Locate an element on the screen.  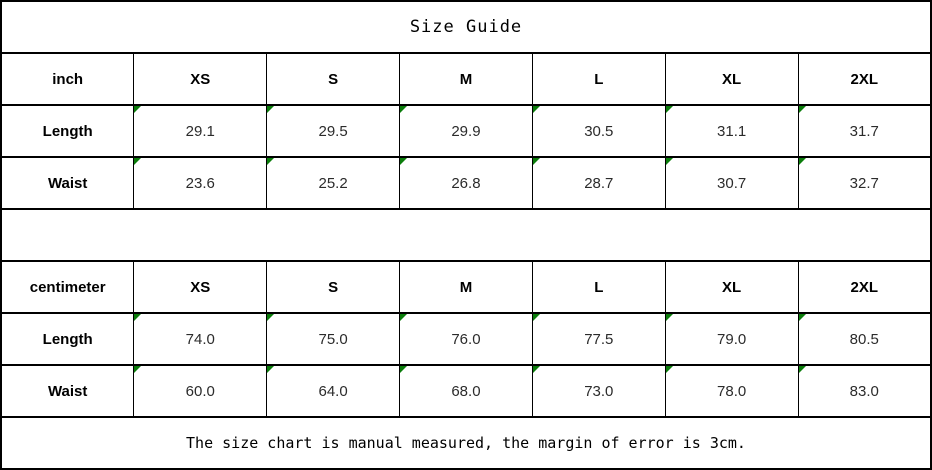
table-cell: 68.0 is located at coordinates (466, 391).